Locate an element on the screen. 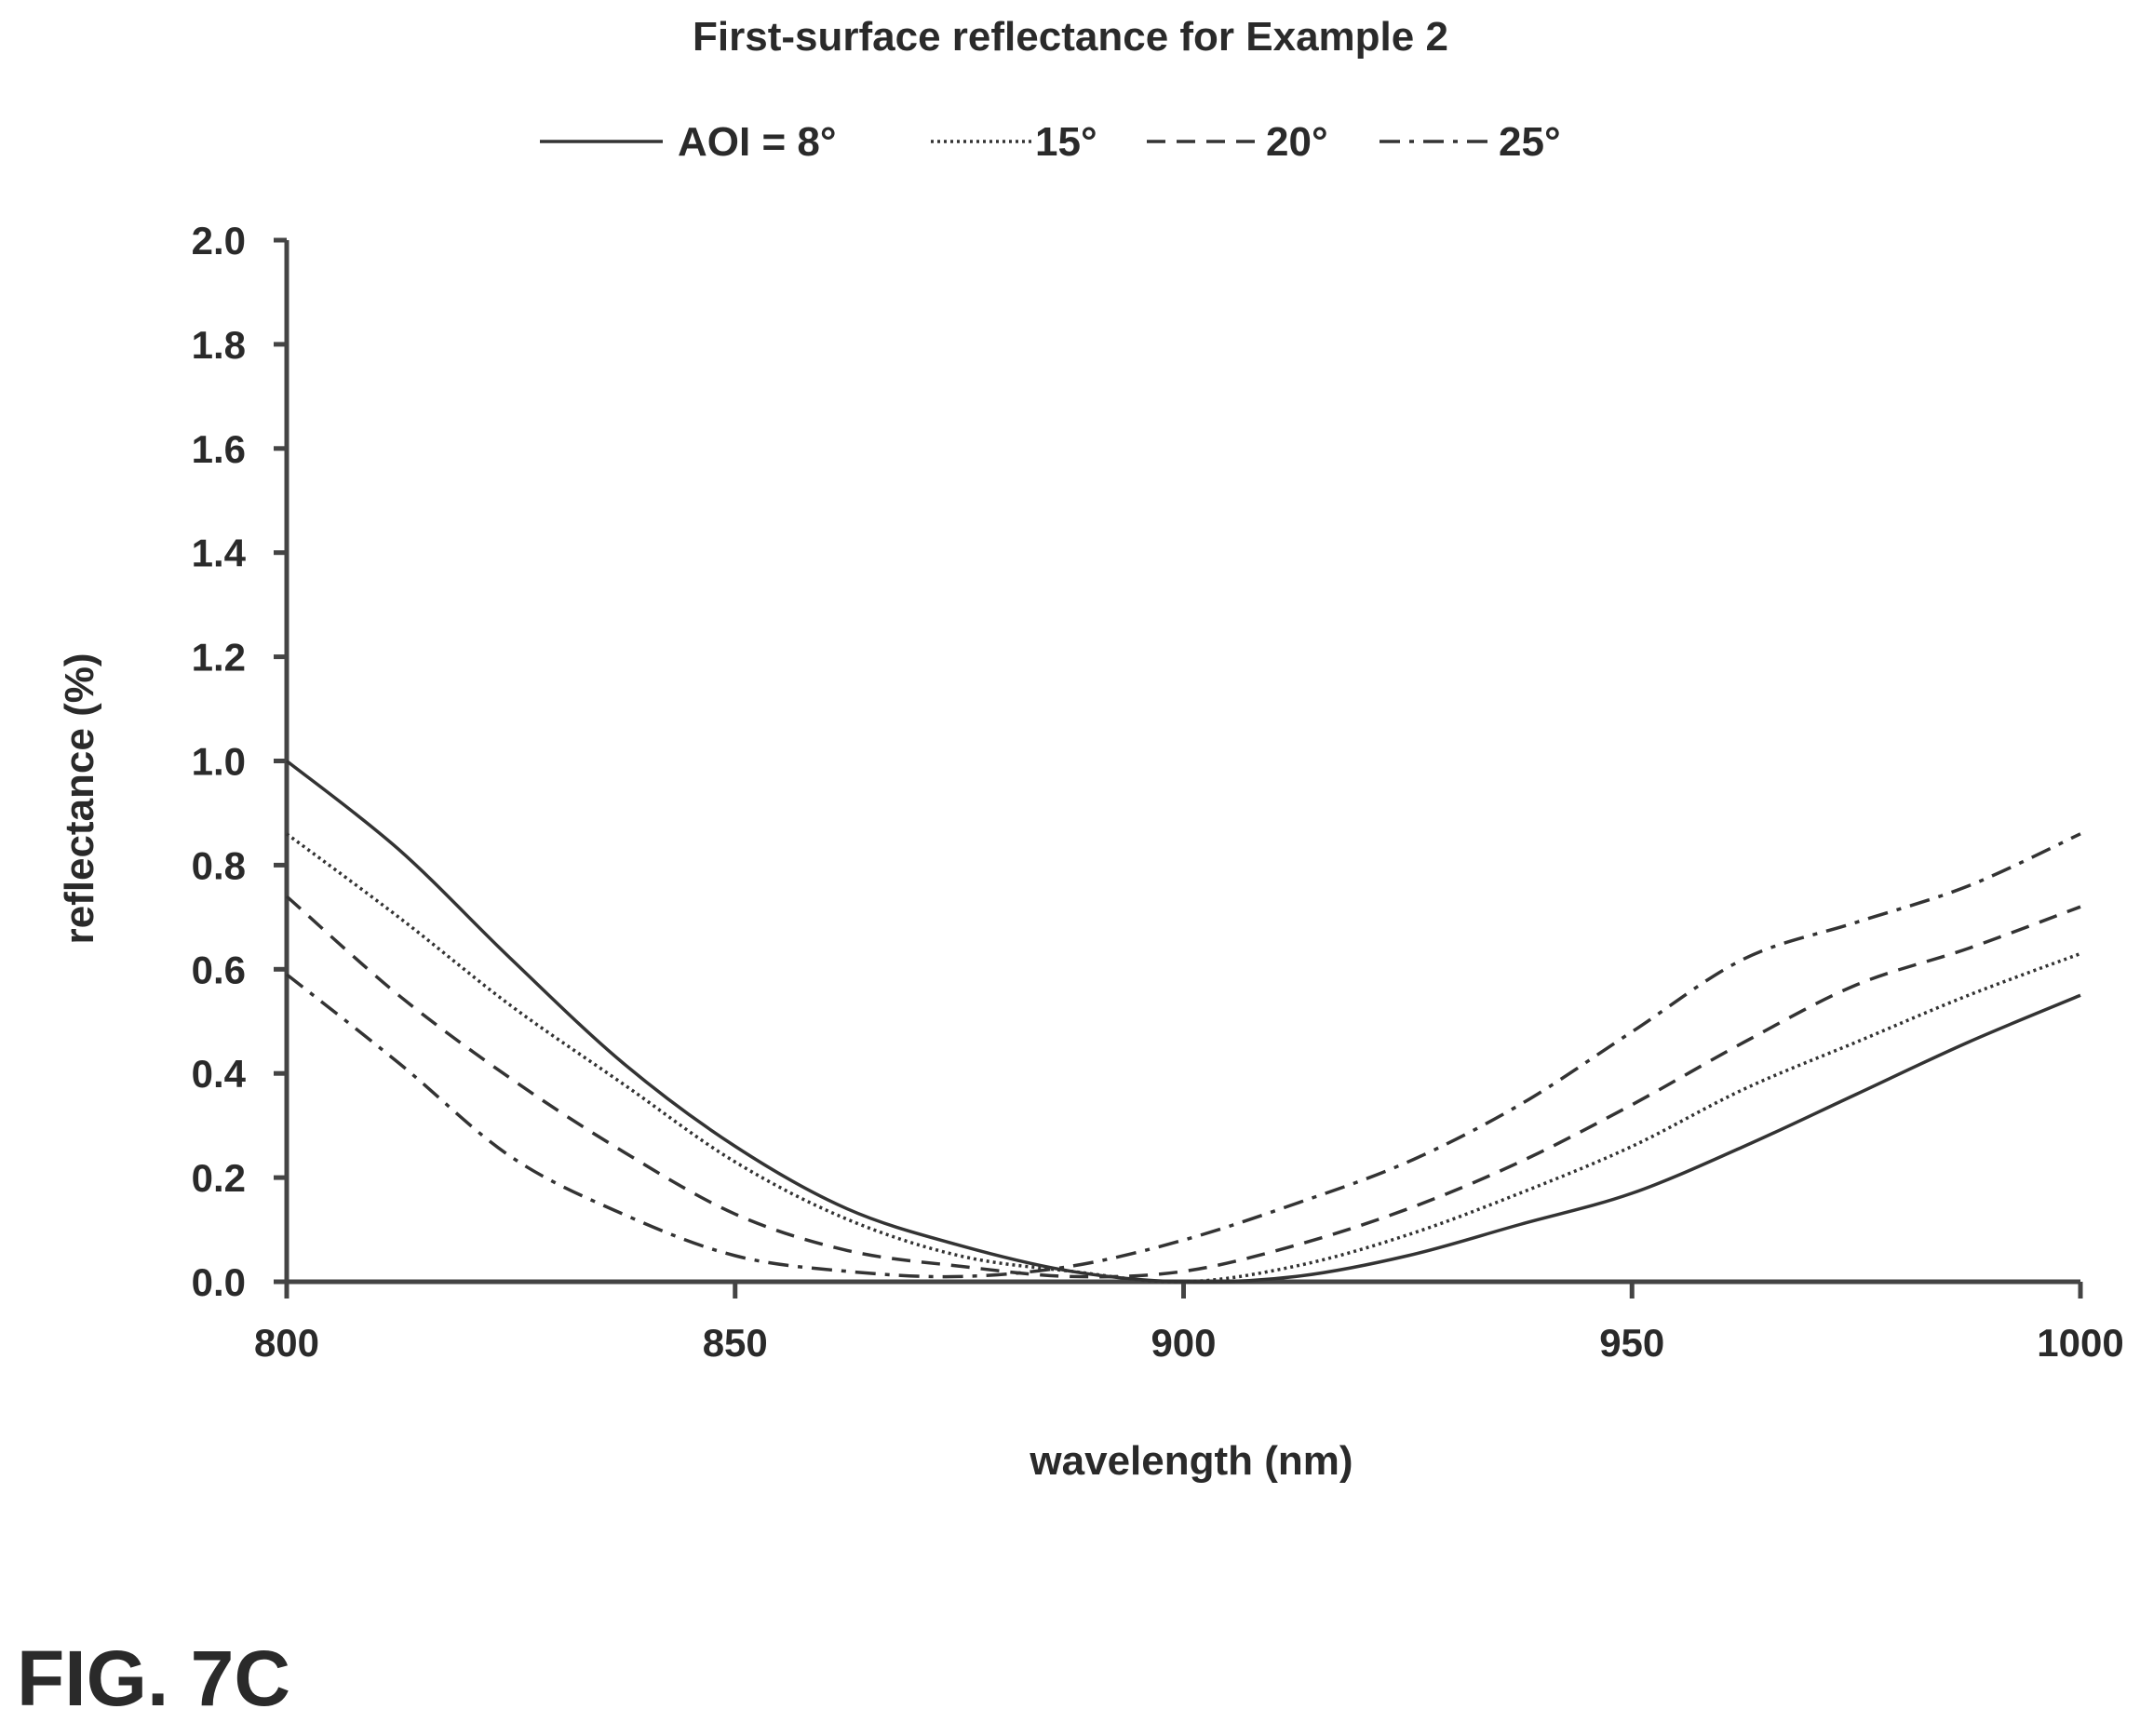  y-tick-label: 1.8 is located at coordinates (219, 345).